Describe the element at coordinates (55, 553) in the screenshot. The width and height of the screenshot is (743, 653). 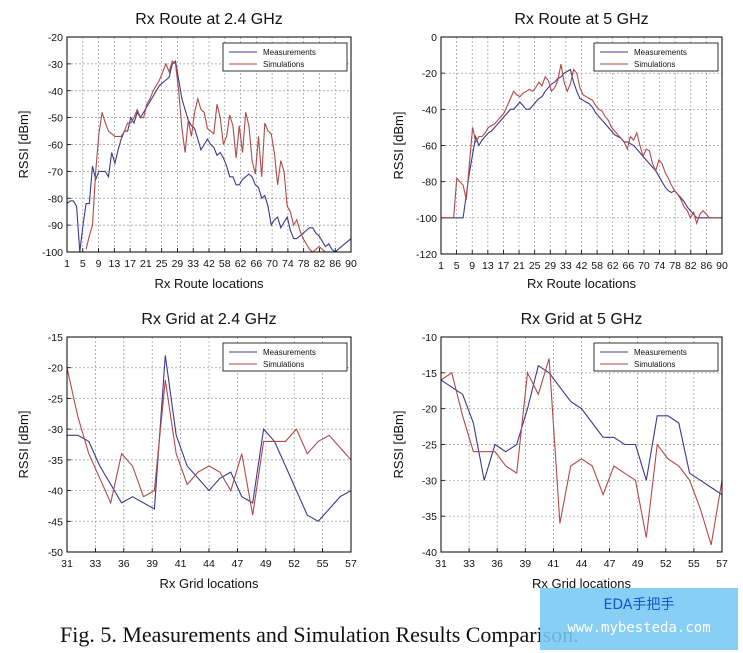
I see `chart-3-y-tick-label: -50` at that location.